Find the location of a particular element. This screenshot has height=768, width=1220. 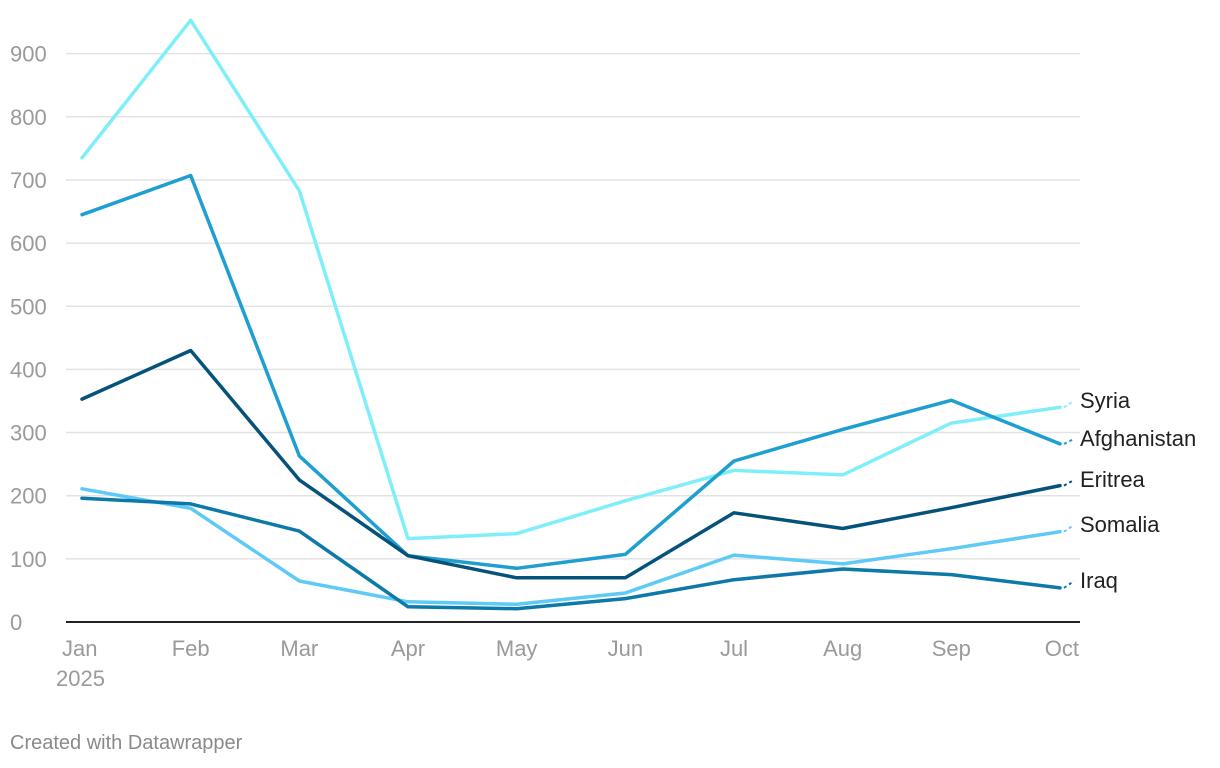

series-line-iraq is located at coordinates (571, 553).